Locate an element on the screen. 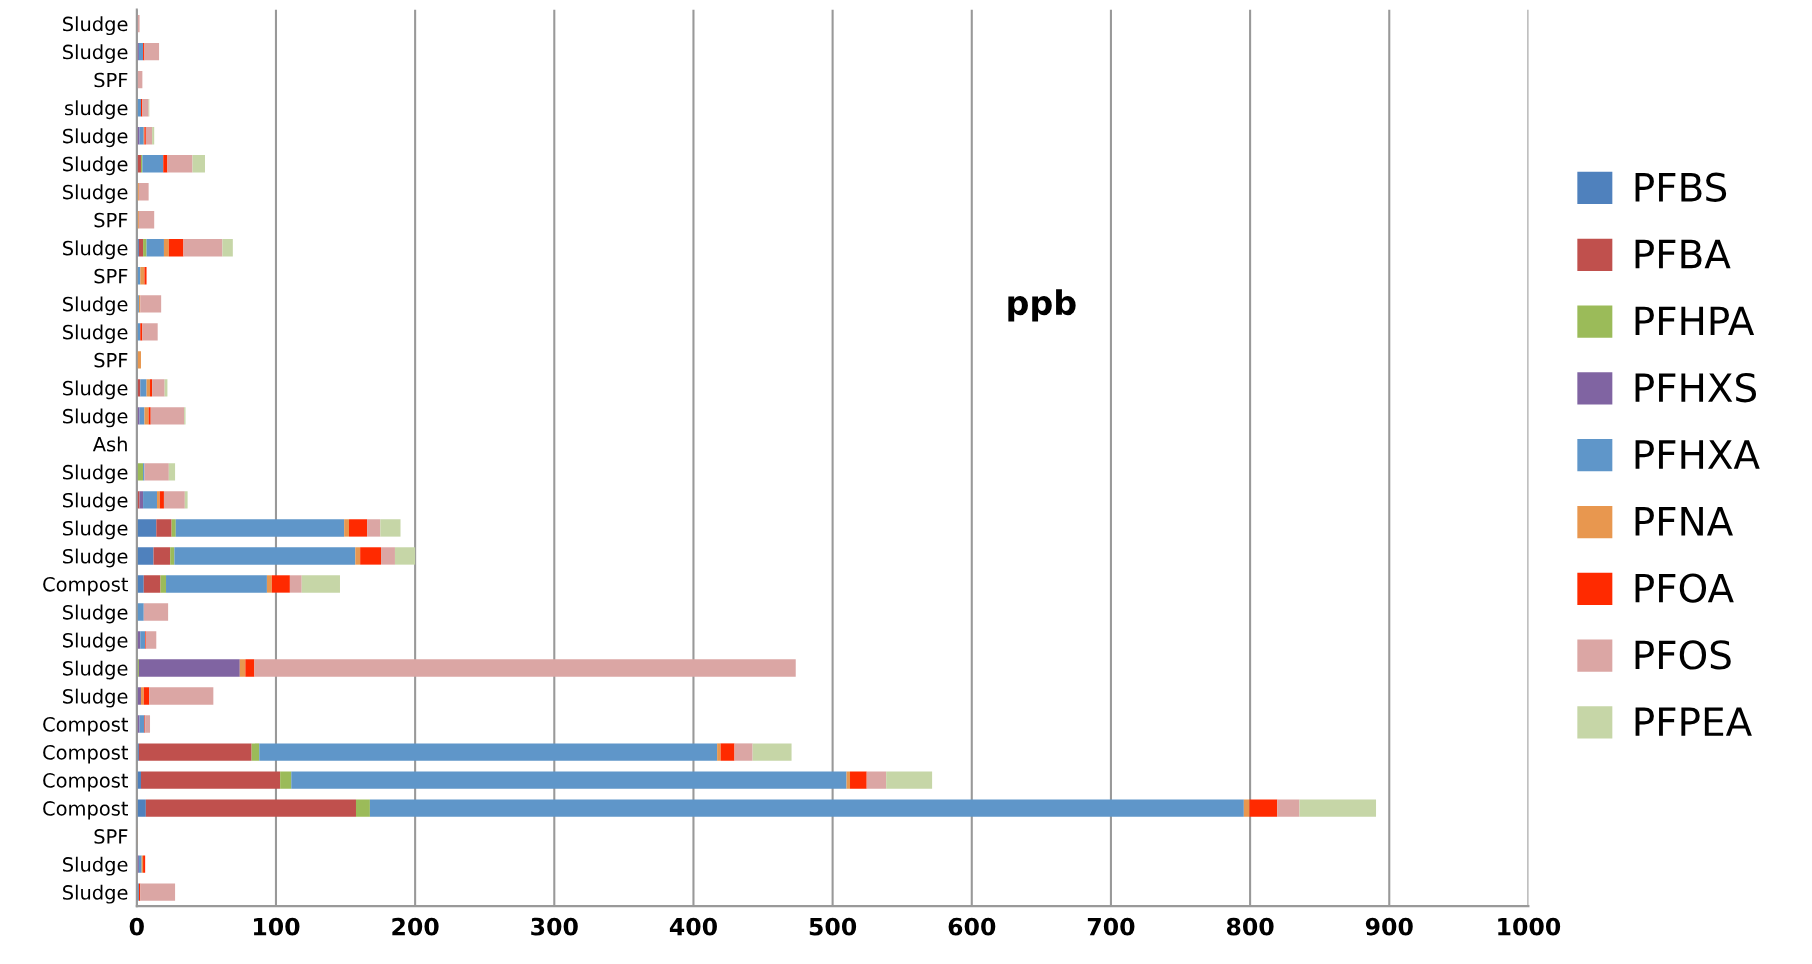 Image resolution: width=1812 pixels, height=964 pixels. legend-label: PFBS is located at coordinates (1681, 187).